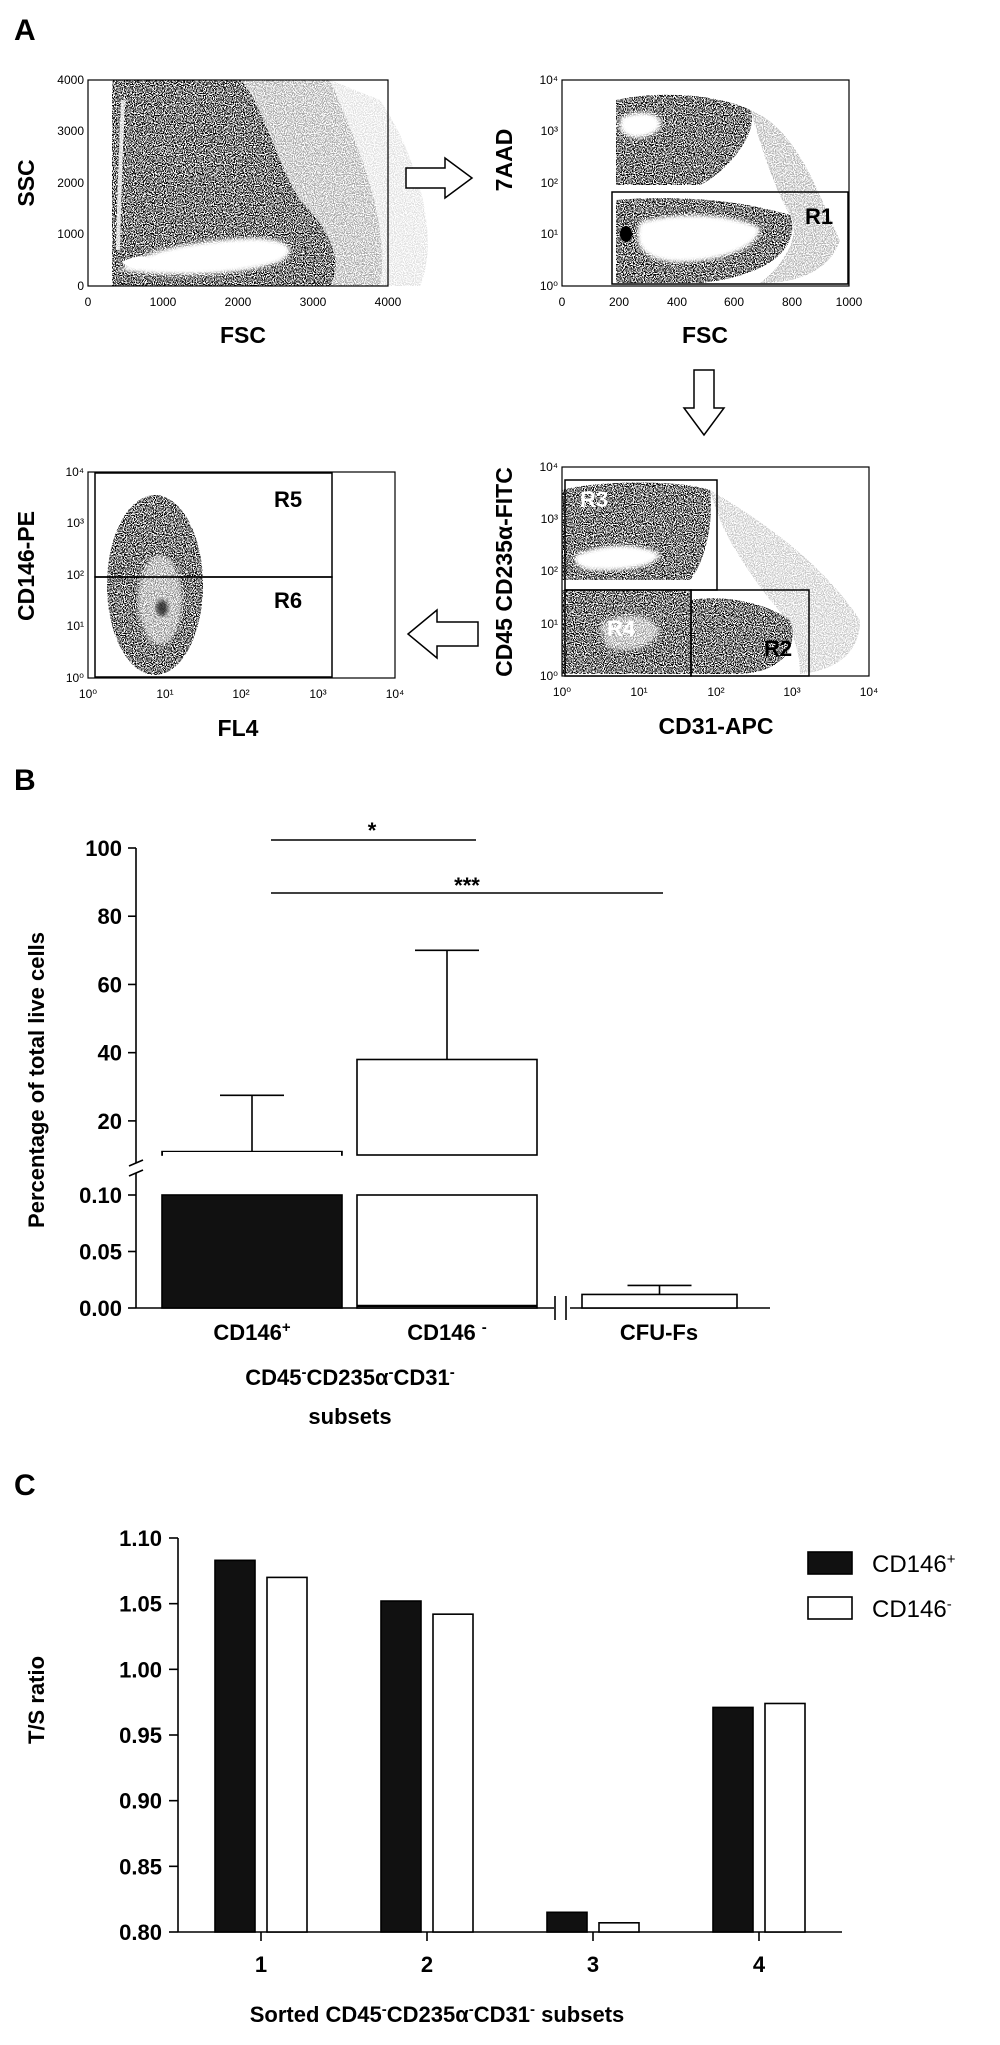 The image size is (1000, 2045). Describe the element at coordinates (163, 302) in the screenshot. I see `tick-x-1000: 1000` at that location.